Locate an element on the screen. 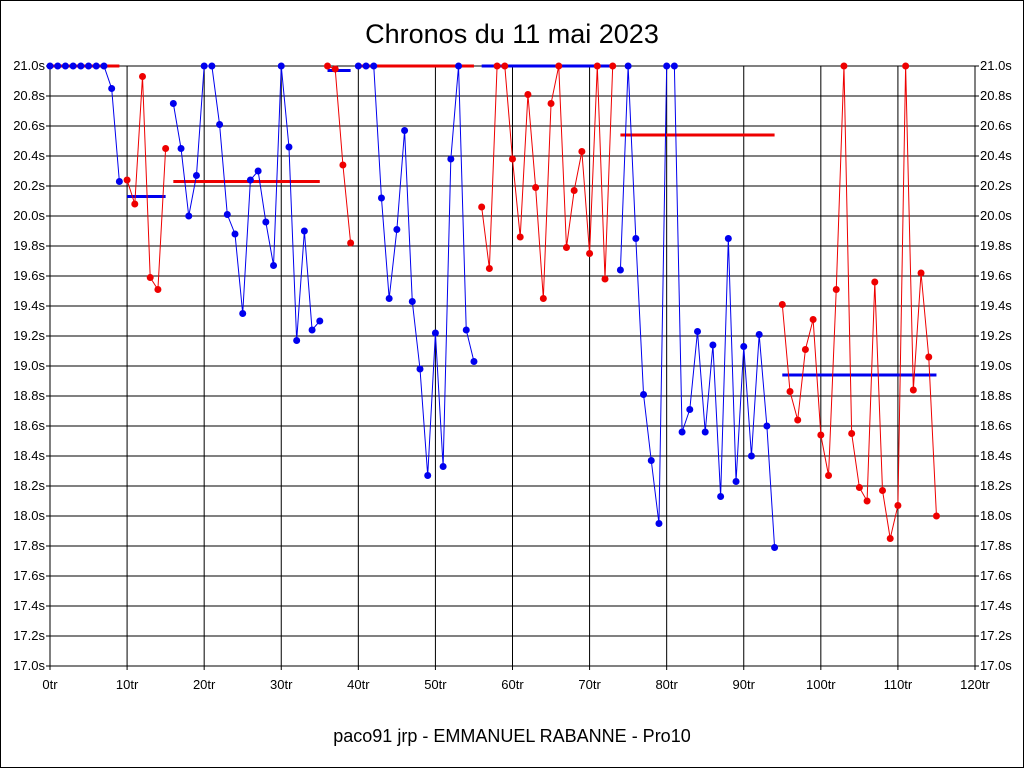 This screenshot has height=768, width=1024. y-tick-label-left: 17.6s is located at coordinates (29, 575).